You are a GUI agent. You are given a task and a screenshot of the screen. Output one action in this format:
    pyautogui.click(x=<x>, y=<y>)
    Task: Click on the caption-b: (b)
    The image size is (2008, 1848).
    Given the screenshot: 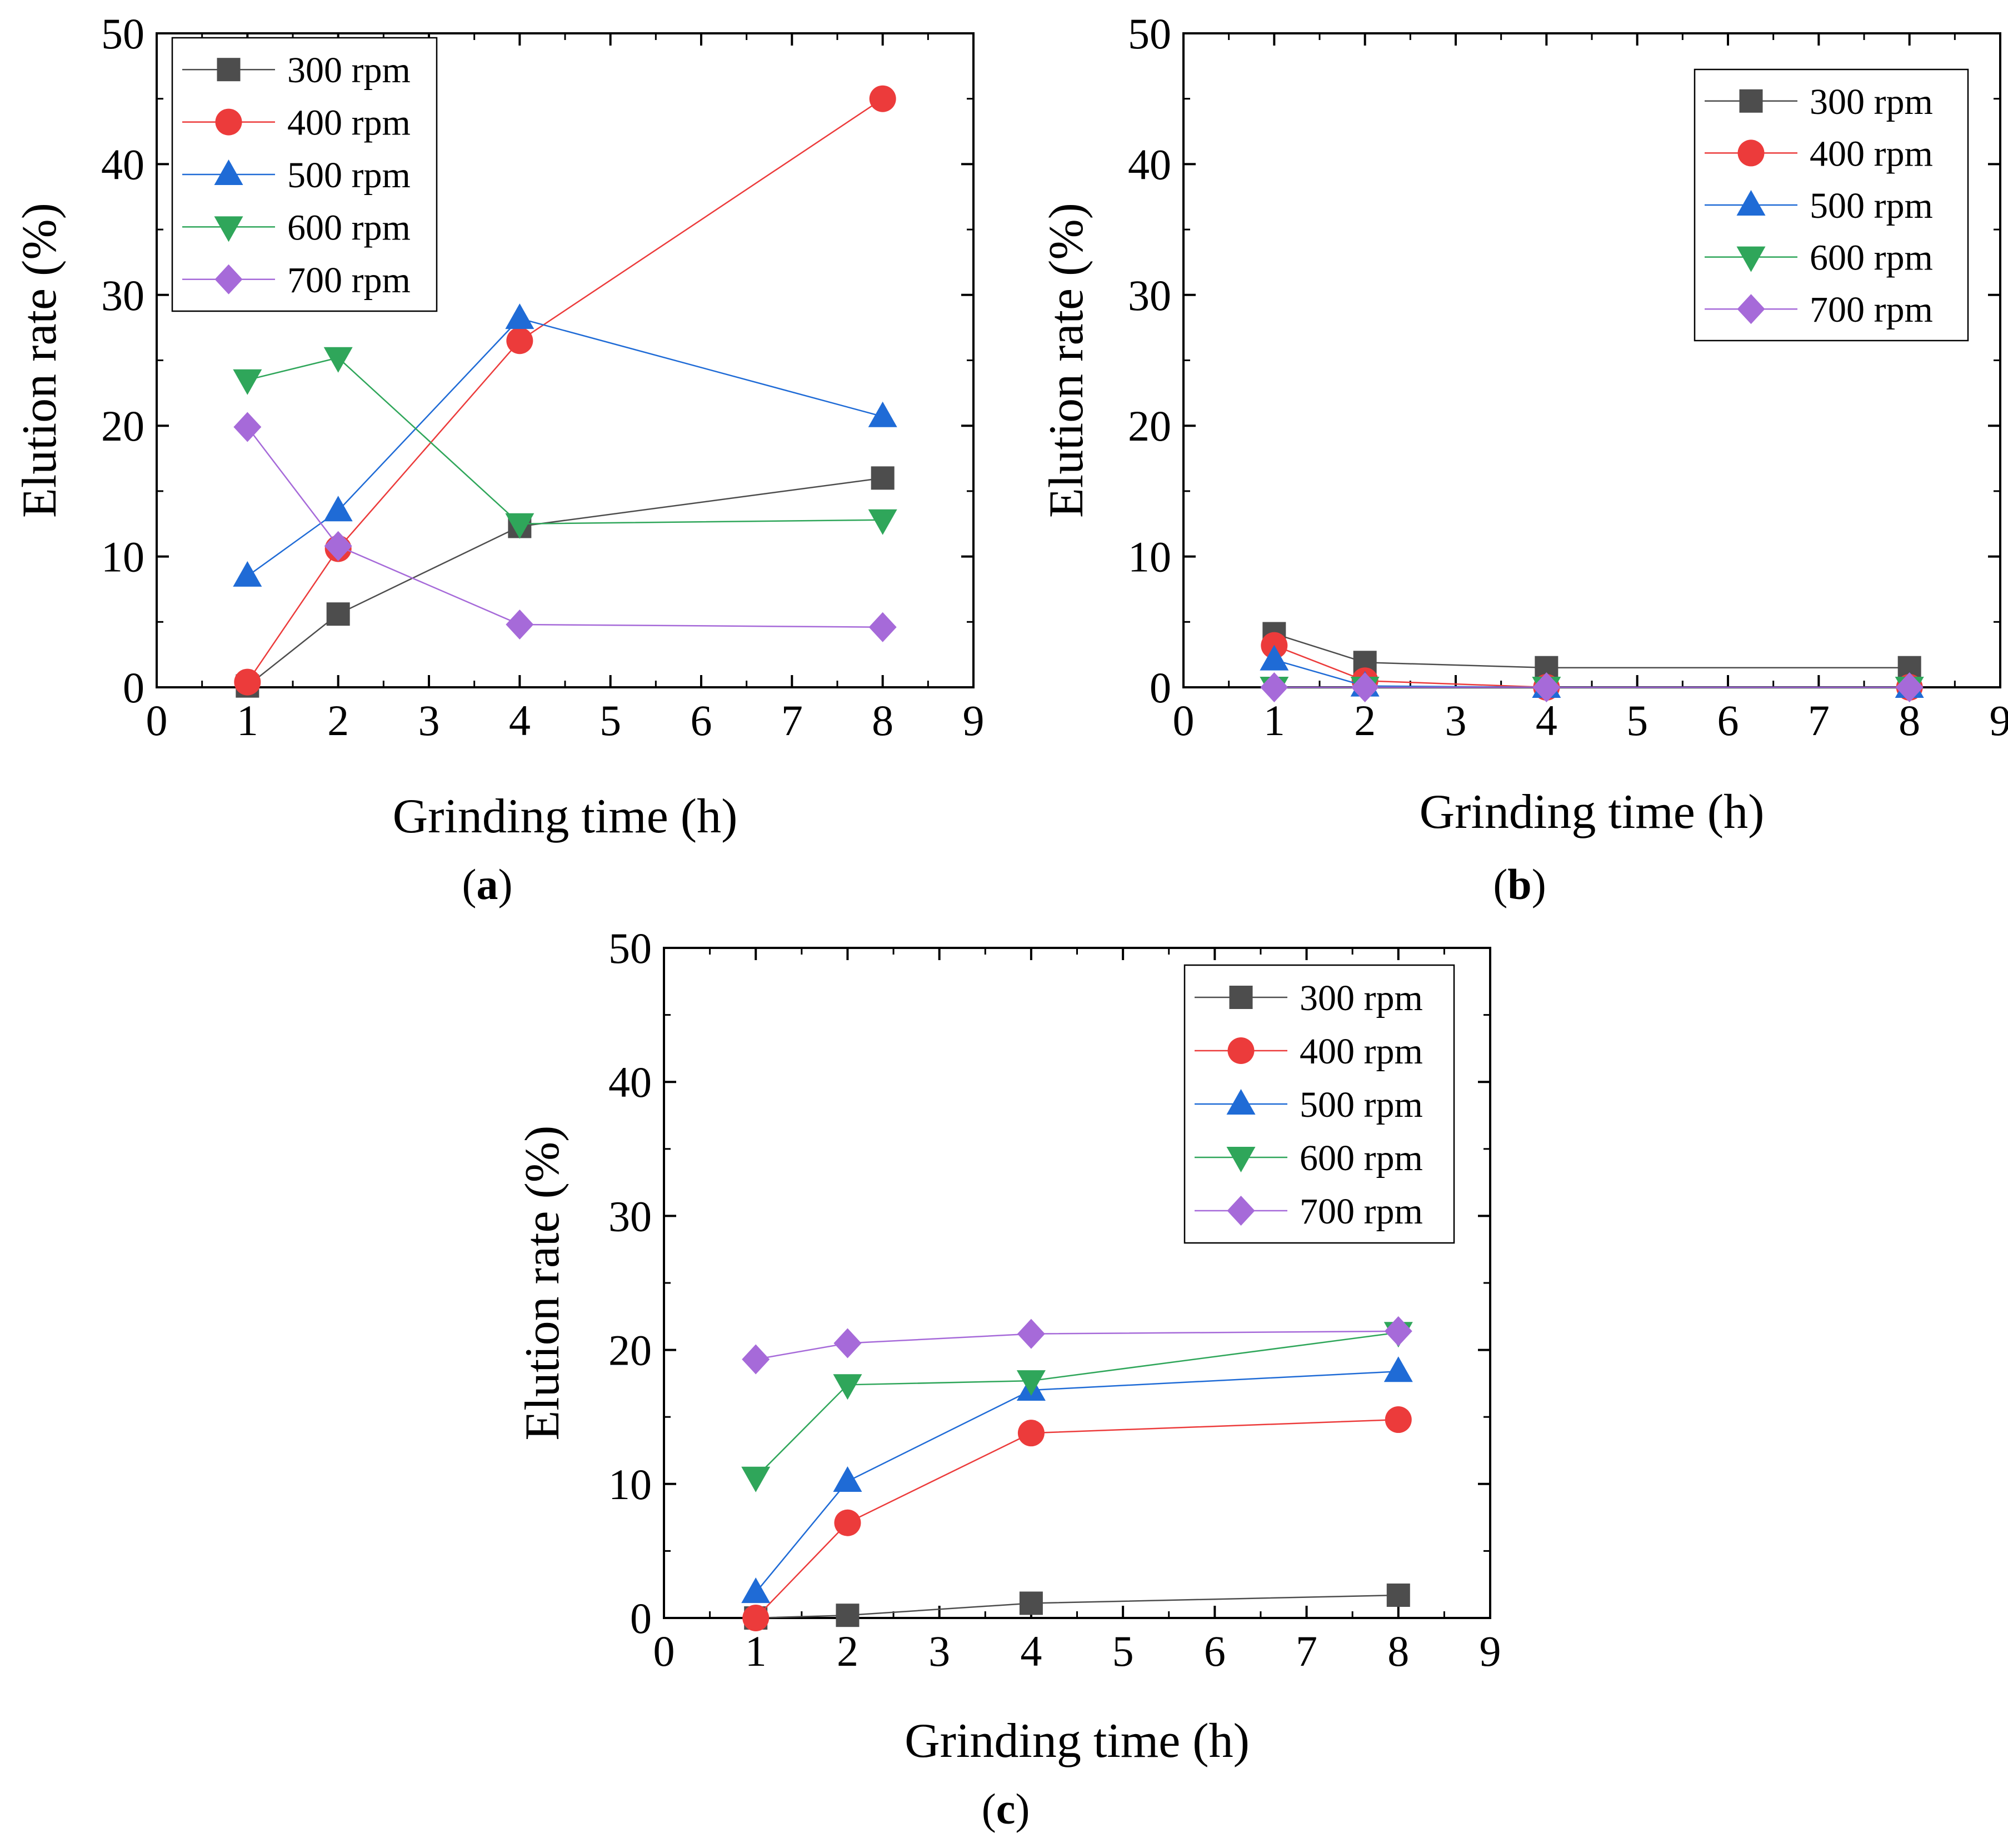 What is the action you would take?
    pyautogui.click(x=1519, y=884)
    